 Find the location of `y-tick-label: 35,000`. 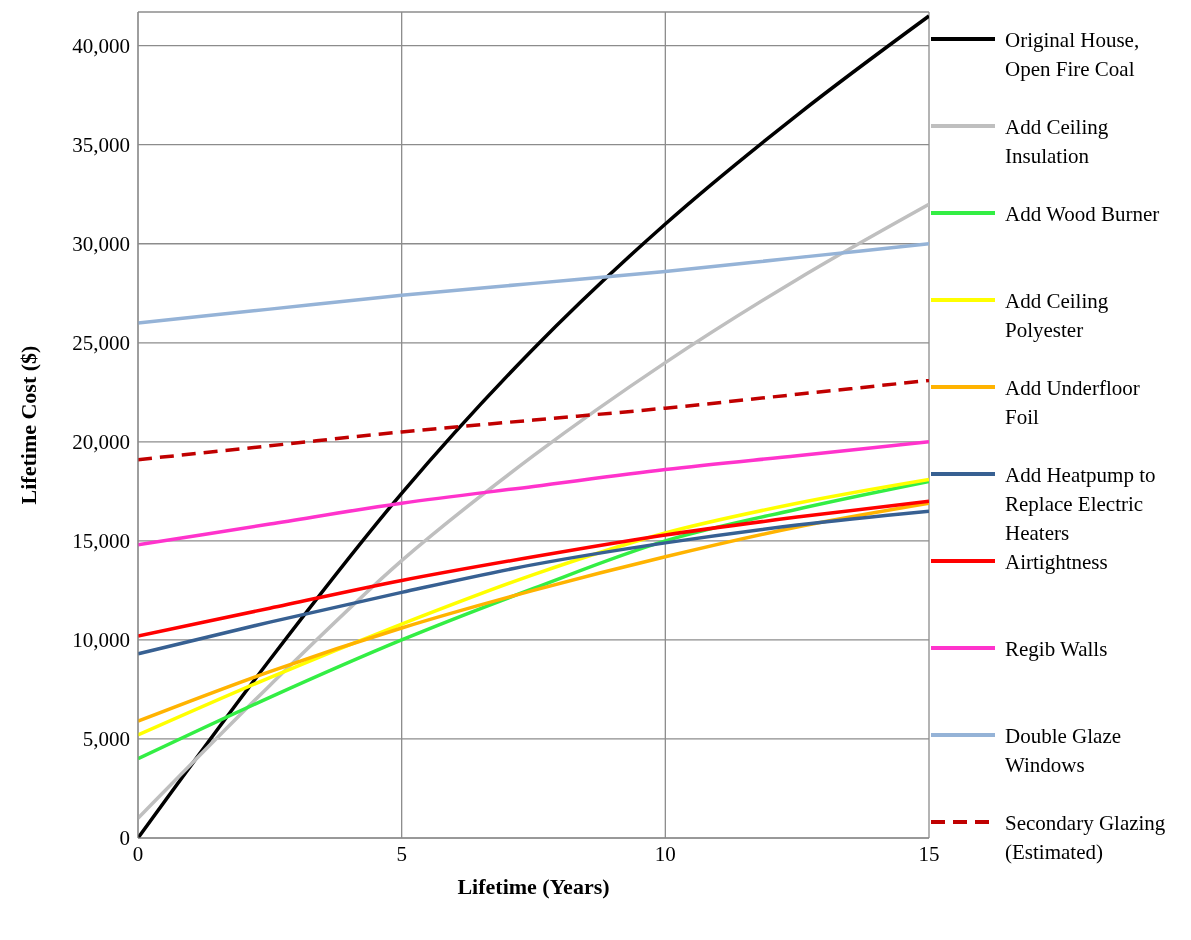

y-tick-label: 35,000 is located at coordinates (101, 145).